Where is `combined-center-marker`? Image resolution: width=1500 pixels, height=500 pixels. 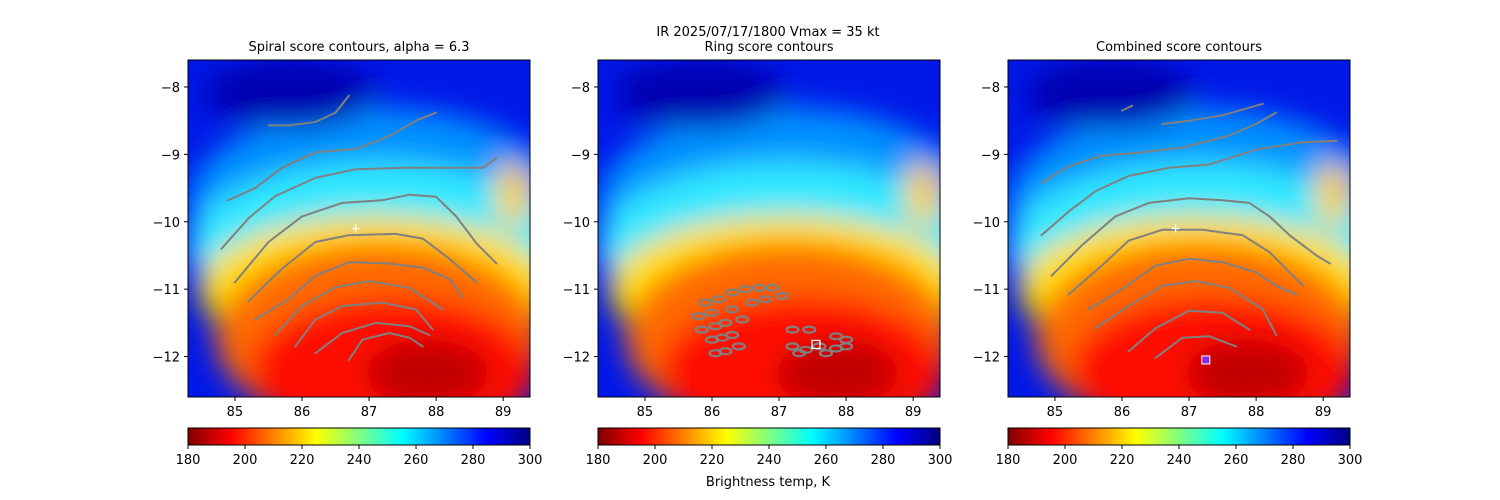 combined-center-marker is located at coordinates (1206, 360).